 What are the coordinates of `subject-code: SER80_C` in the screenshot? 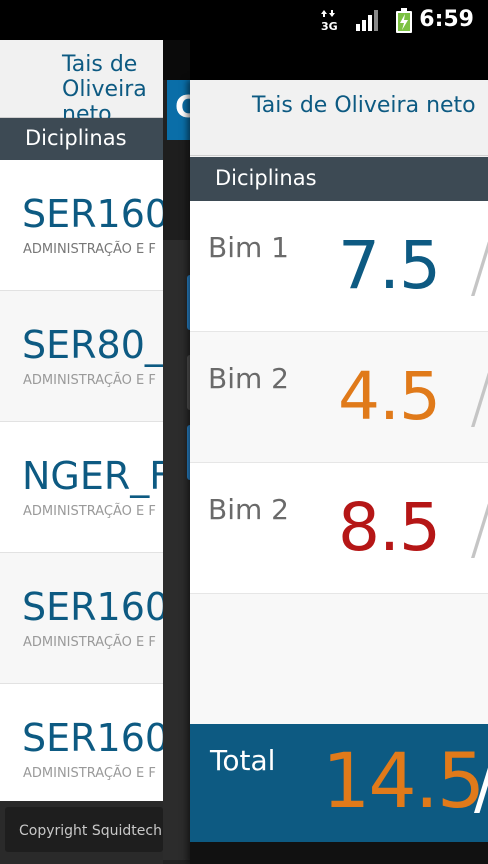 It's located at (92, 345).